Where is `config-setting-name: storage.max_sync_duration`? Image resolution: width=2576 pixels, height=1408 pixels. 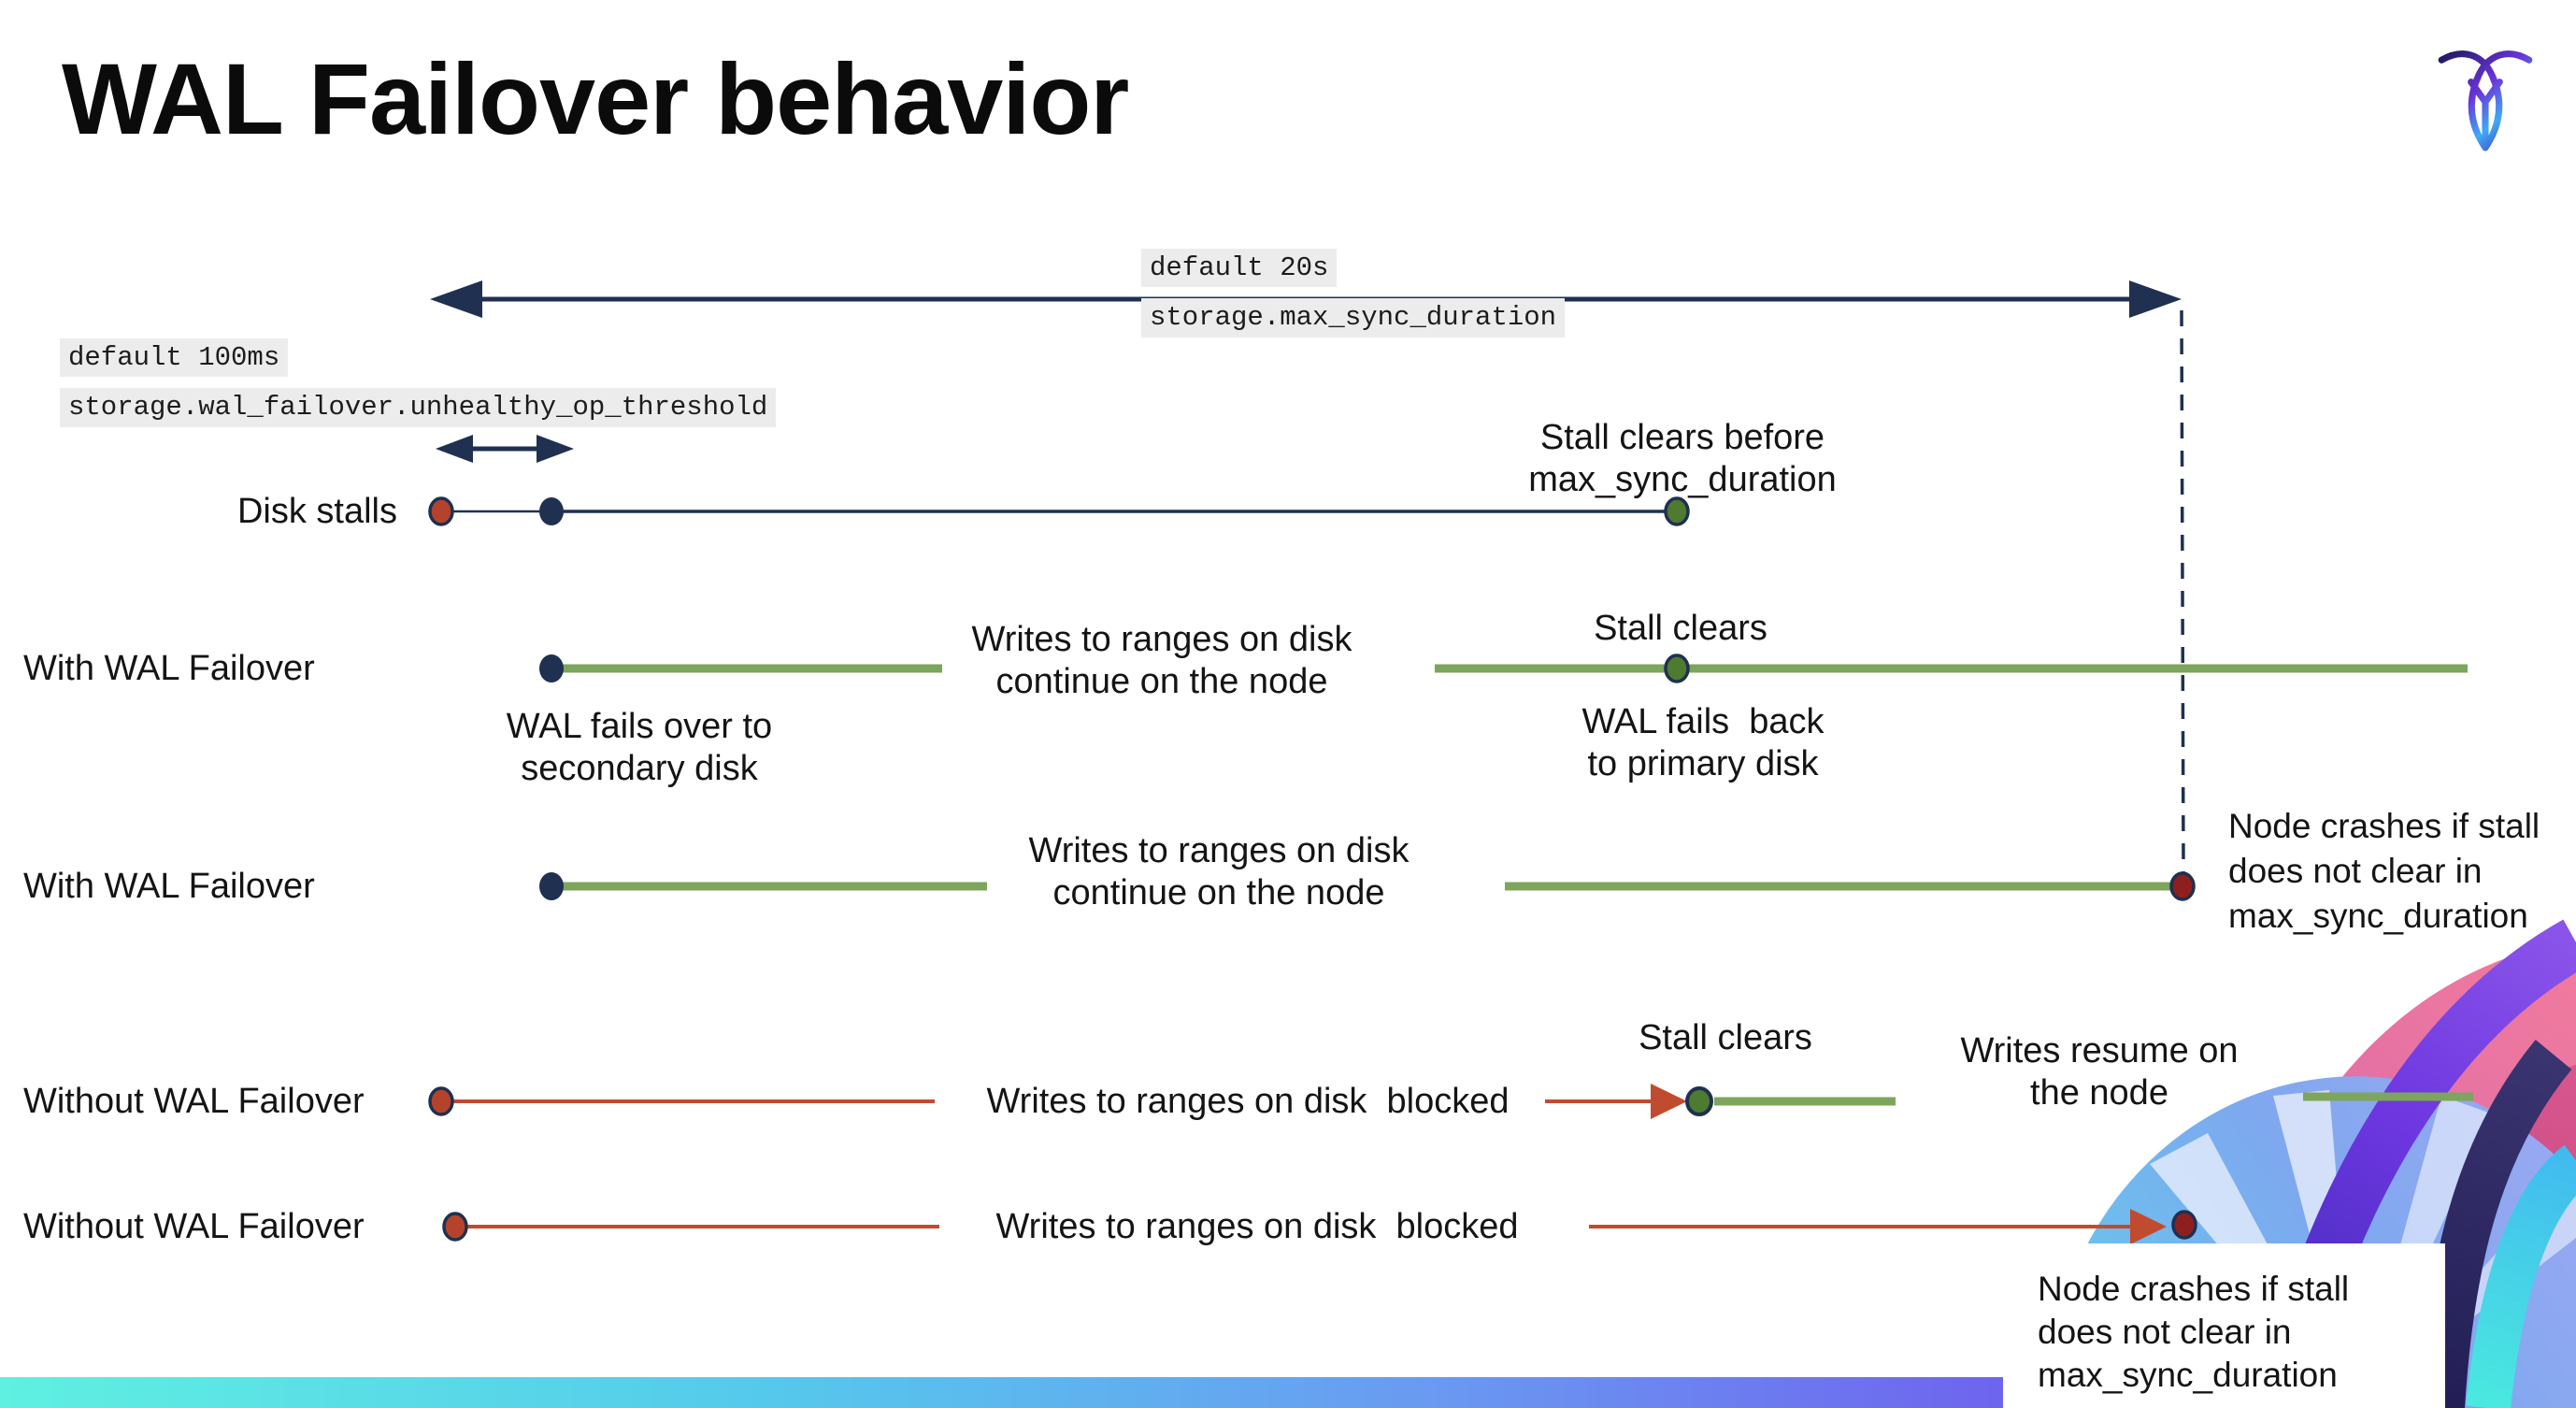 config-setting-name: storage.max_sync_duration is located at coordinates (1353, 318).